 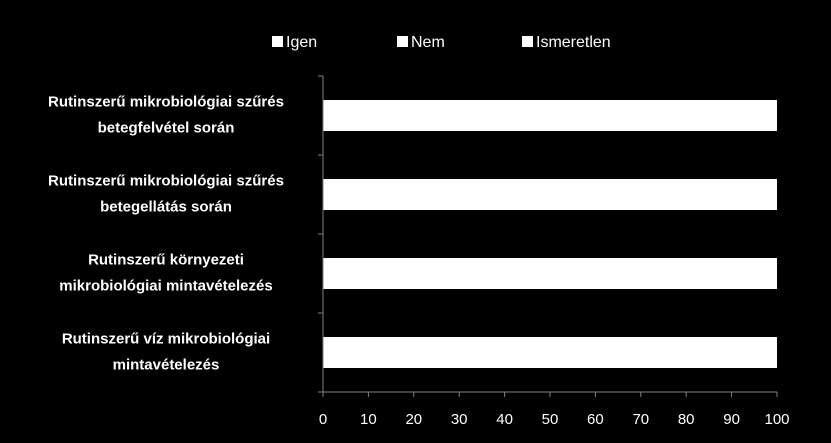 I want to click on legend-swatch-igen, so click(x=277, y=41).